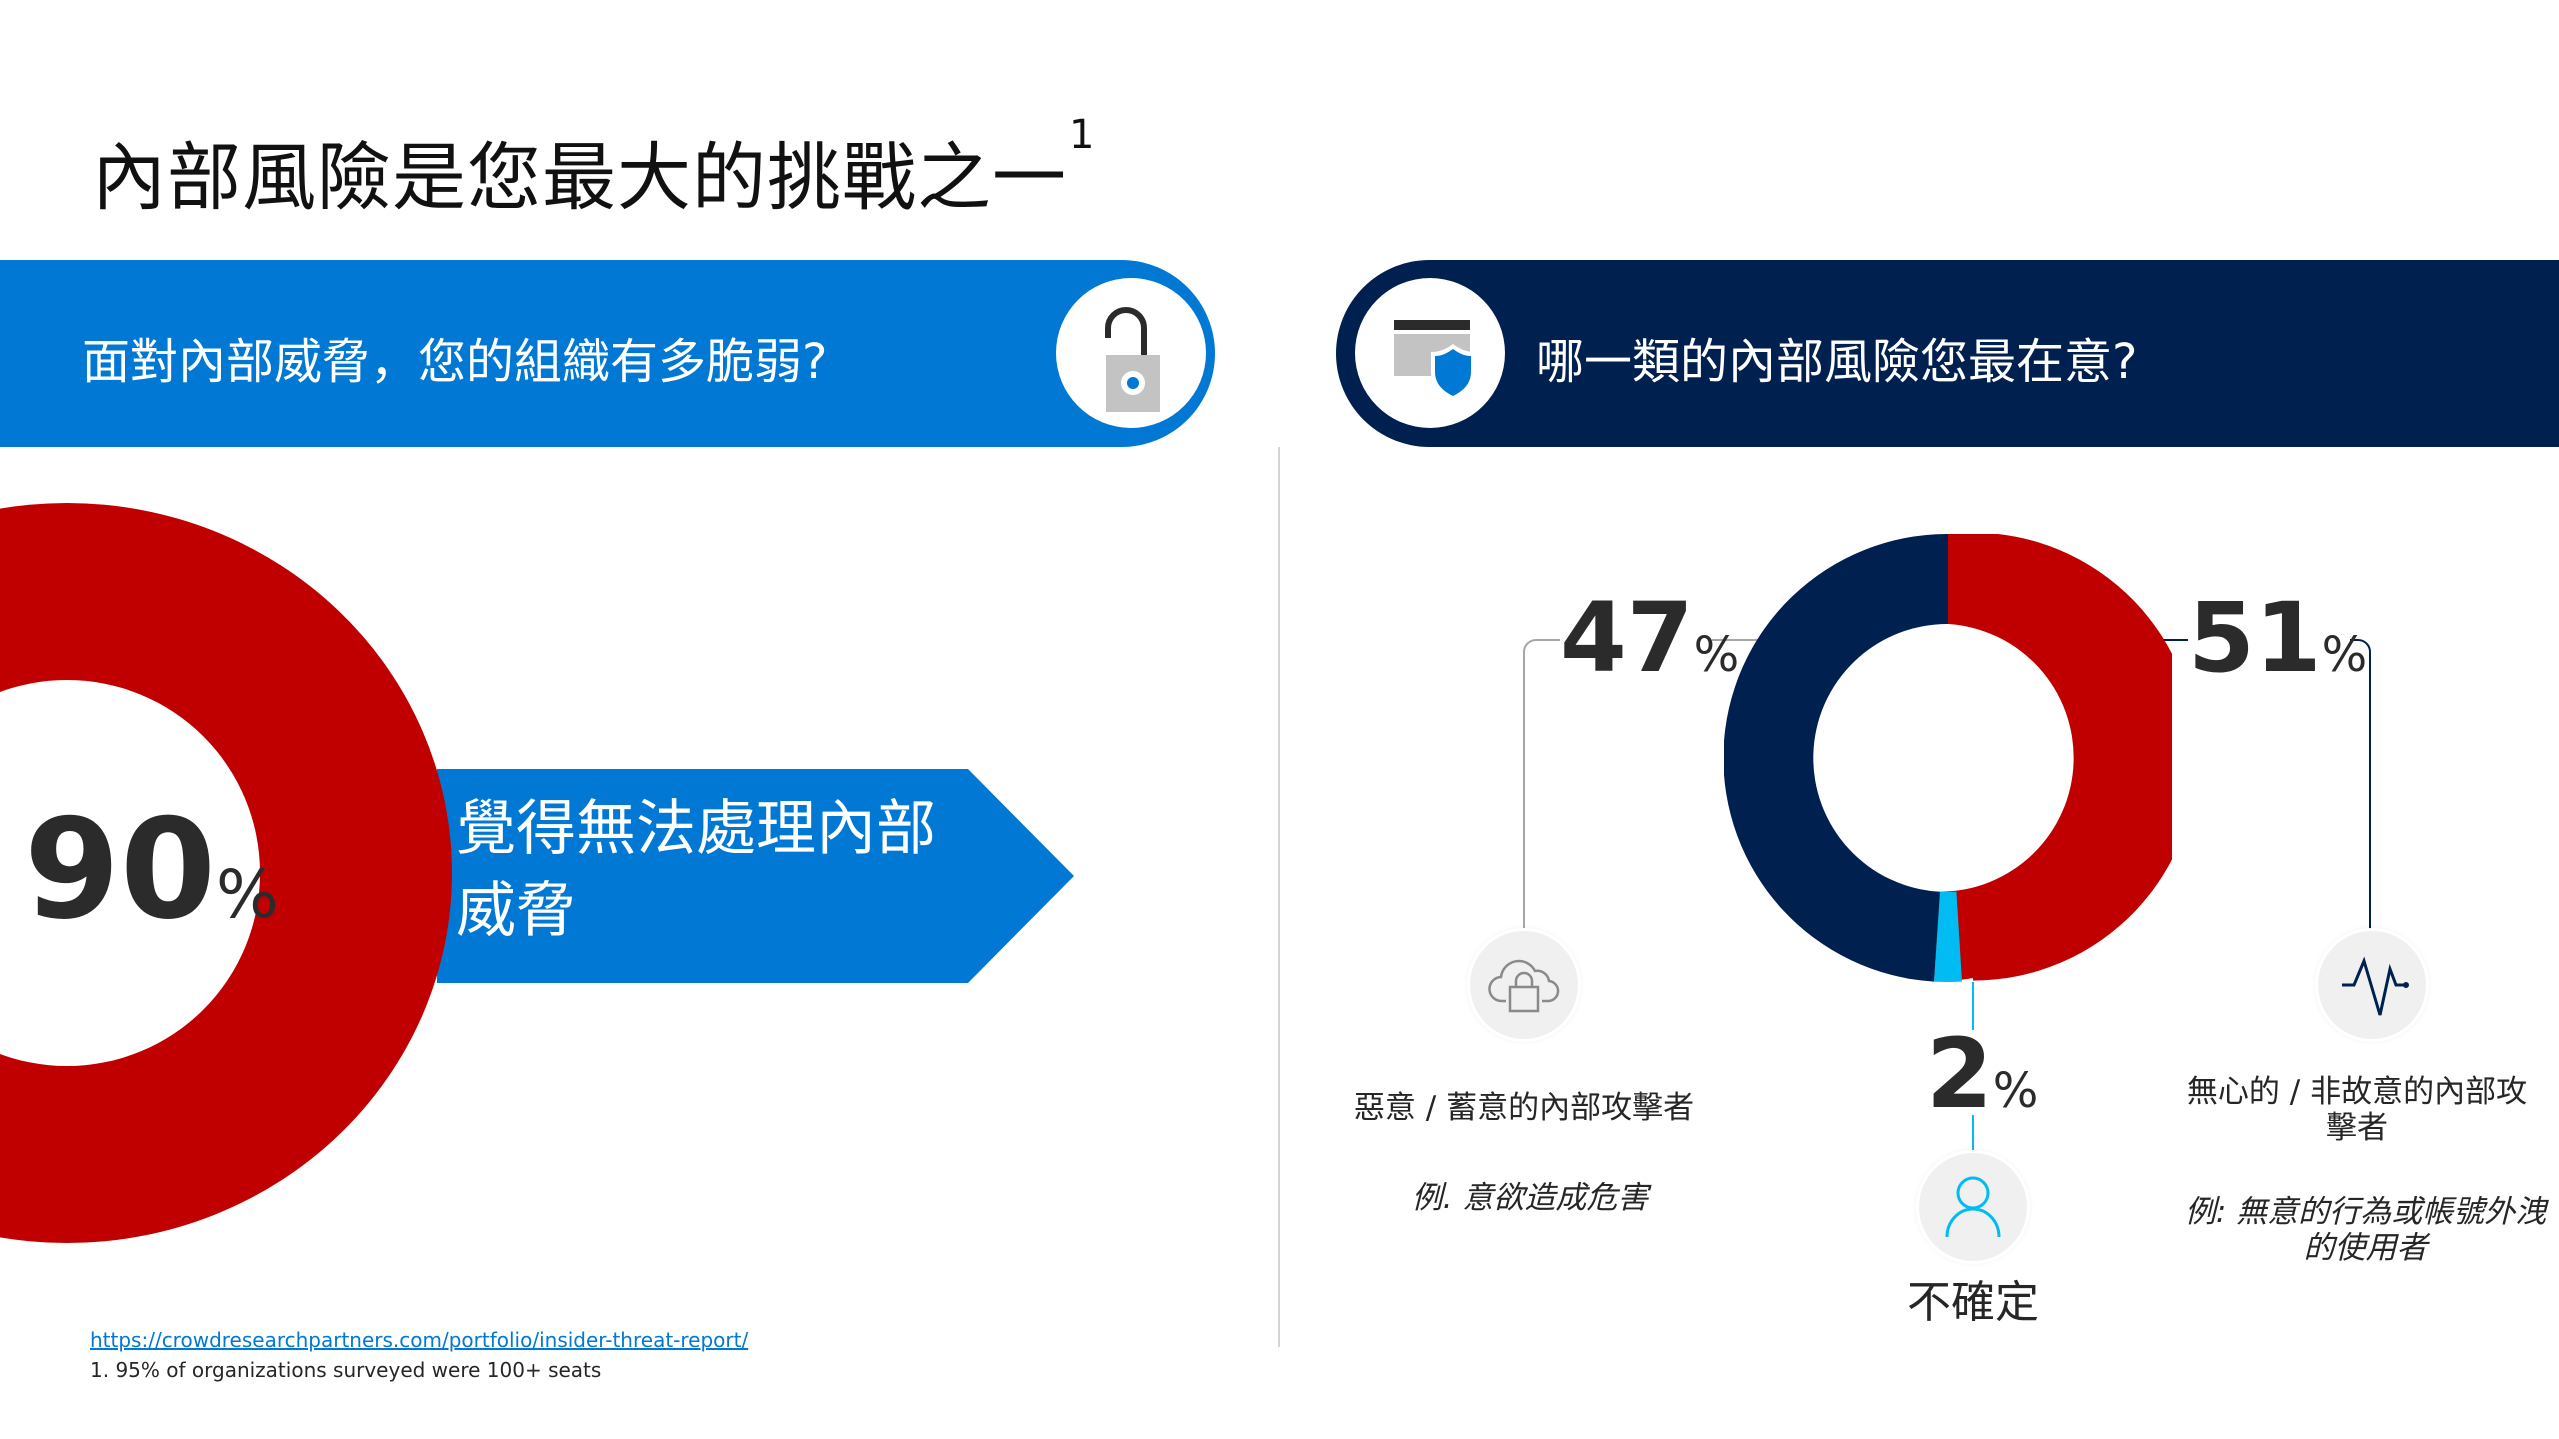  Describe the element at coordinates (455, 362) in the screenshot. I see `left-question-text: 面對內部威脅，您的組織有多脆弱?` at that location.